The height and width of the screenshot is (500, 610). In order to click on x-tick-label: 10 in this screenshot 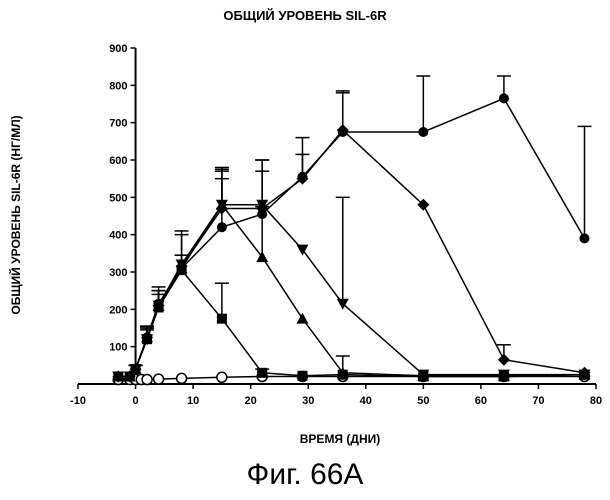, I will do `click(193, 401)`.